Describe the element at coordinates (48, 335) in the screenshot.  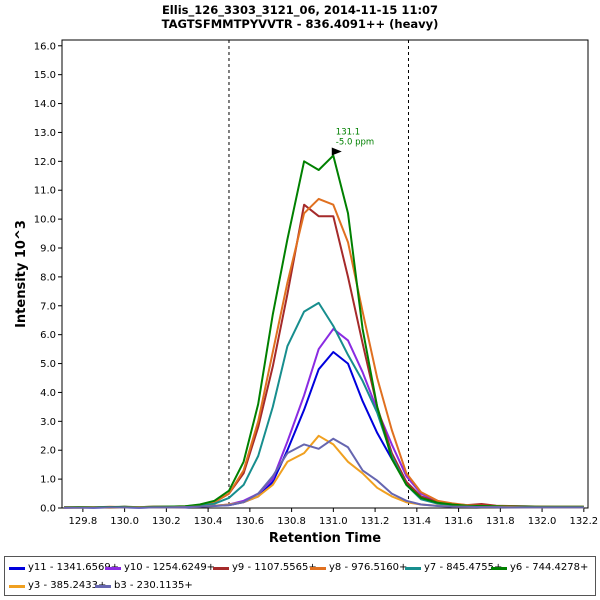
I see `y-tick-label: 6.0` at that location.